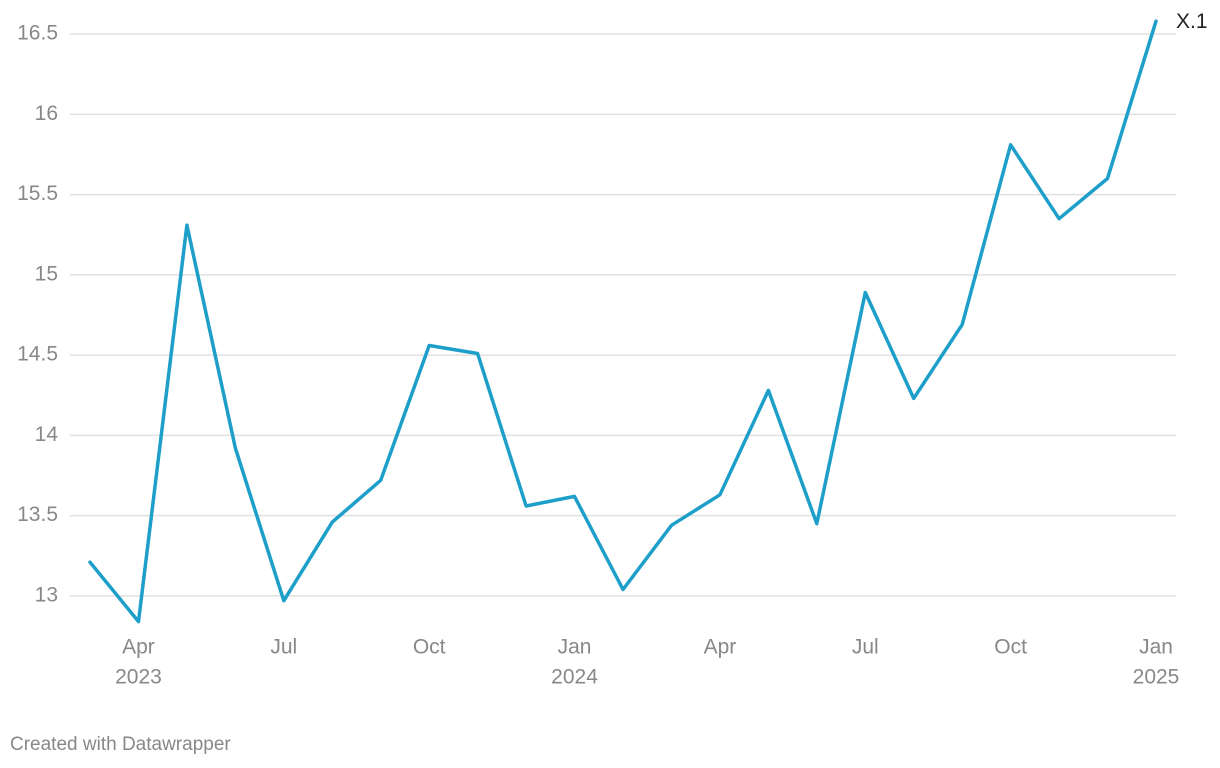  What do you see at coordinates (46, 594) in the screenshot?
I see `y-tick-label: 13` at bounding box center [46, 594].